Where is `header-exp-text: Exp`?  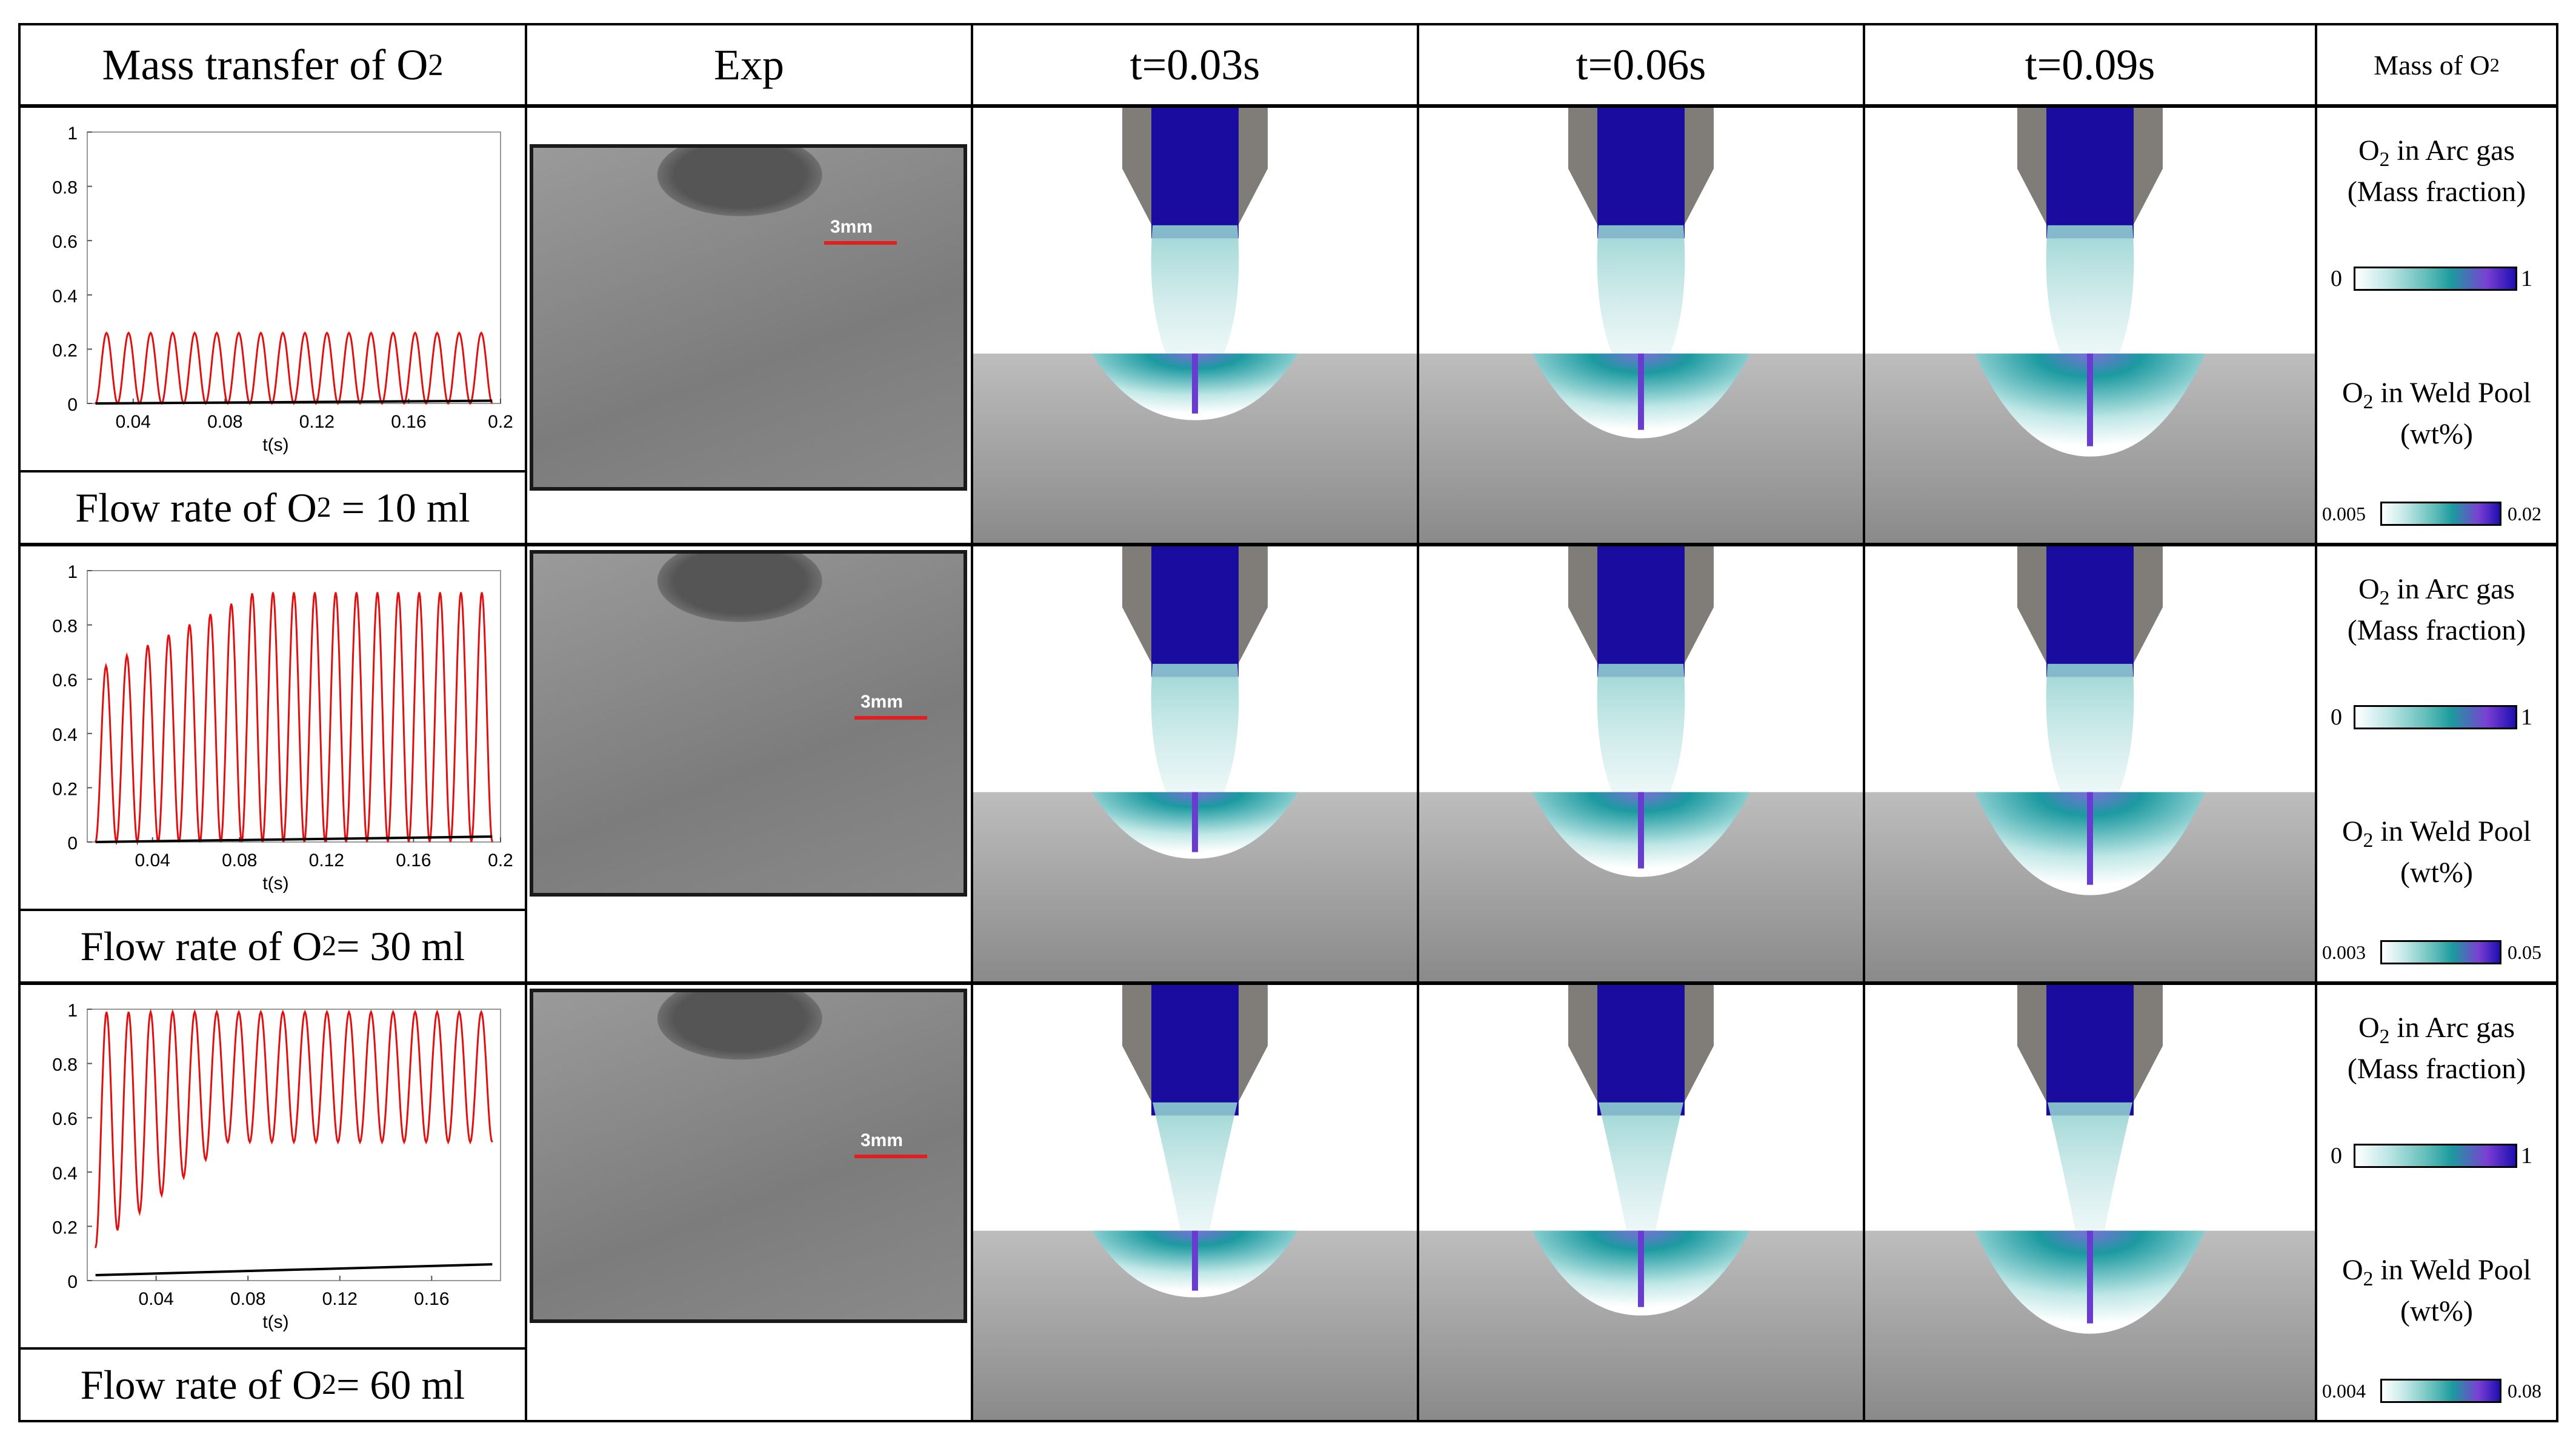
header-exp-text: Exp is located at coordinates (749, 64).